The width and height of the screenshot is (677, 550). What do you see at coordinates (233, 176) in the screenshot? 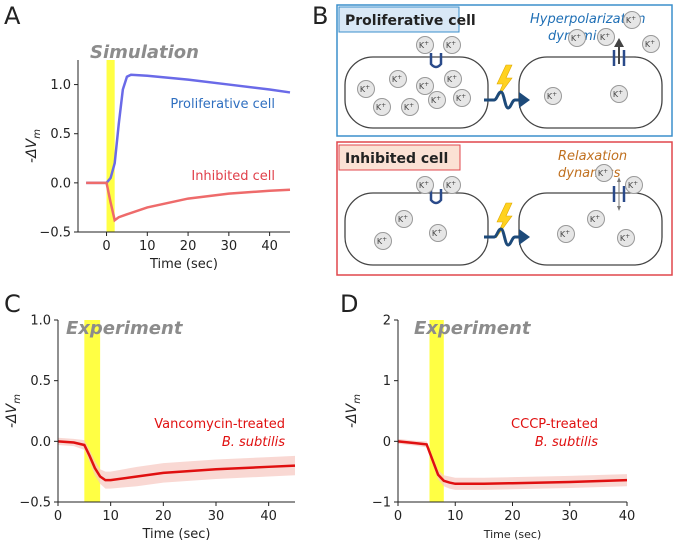
I see `series-label: Inhibited cell` at bounding box center [233, 176].